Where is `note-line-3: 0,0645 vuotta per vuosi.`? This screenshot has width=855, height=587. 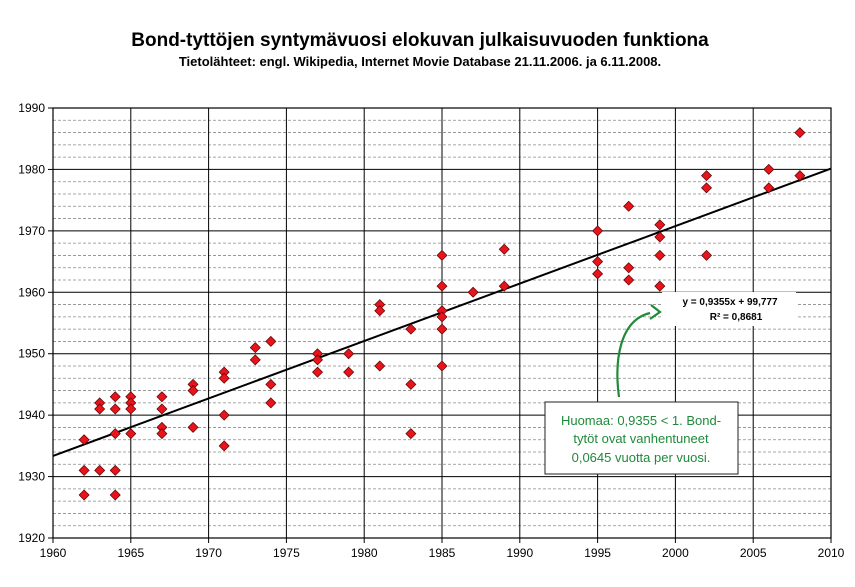 note-line-3: 0,0645 vuotta per vuosi. is located at coordinates (641, 457).